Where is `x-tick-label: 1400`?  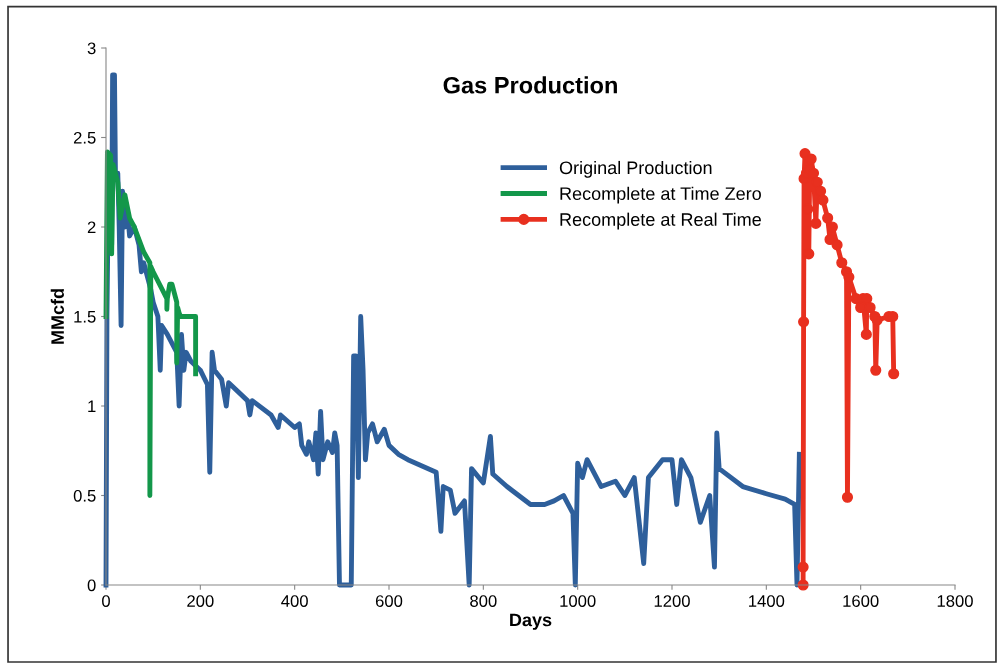 x-tick-label: 1400 is located at coordinates (767, 601).